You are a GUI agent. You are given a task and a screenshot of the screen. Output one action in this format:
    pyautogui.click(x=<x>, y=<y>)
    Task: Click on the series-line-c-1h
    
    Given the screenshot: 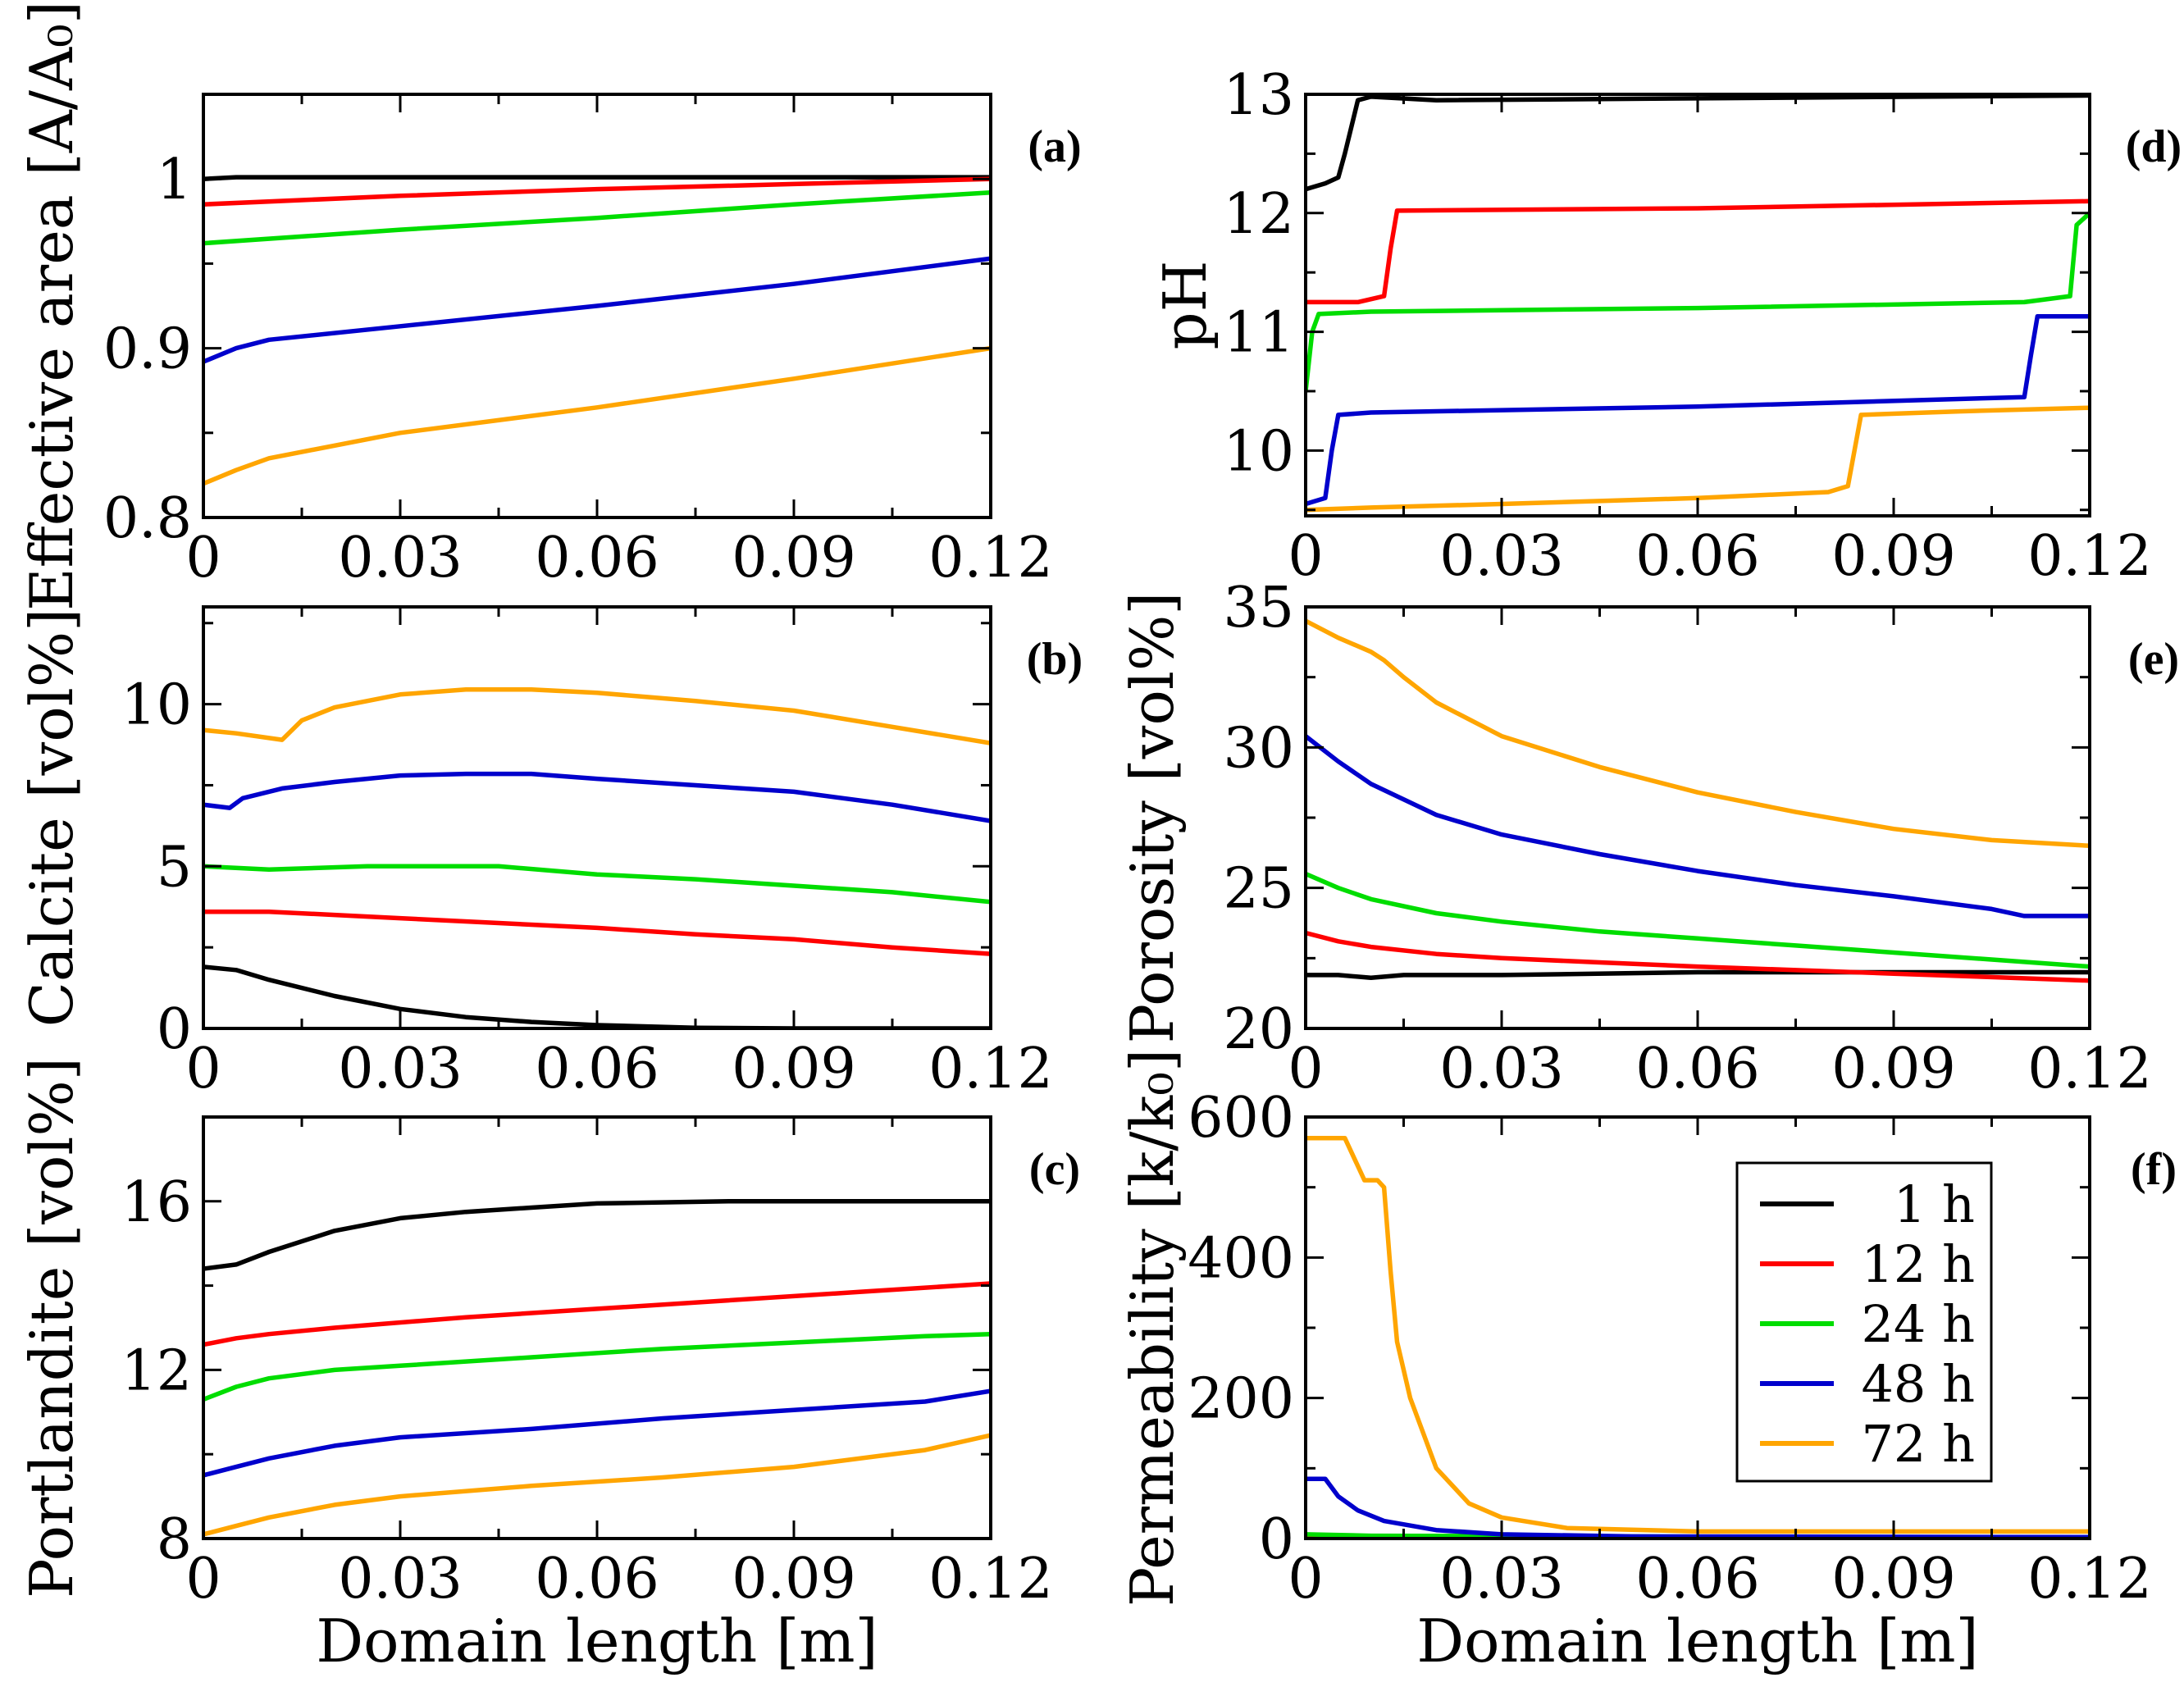 What is the action you would take?
    pyautogui.click(x=597, y=1235)
    